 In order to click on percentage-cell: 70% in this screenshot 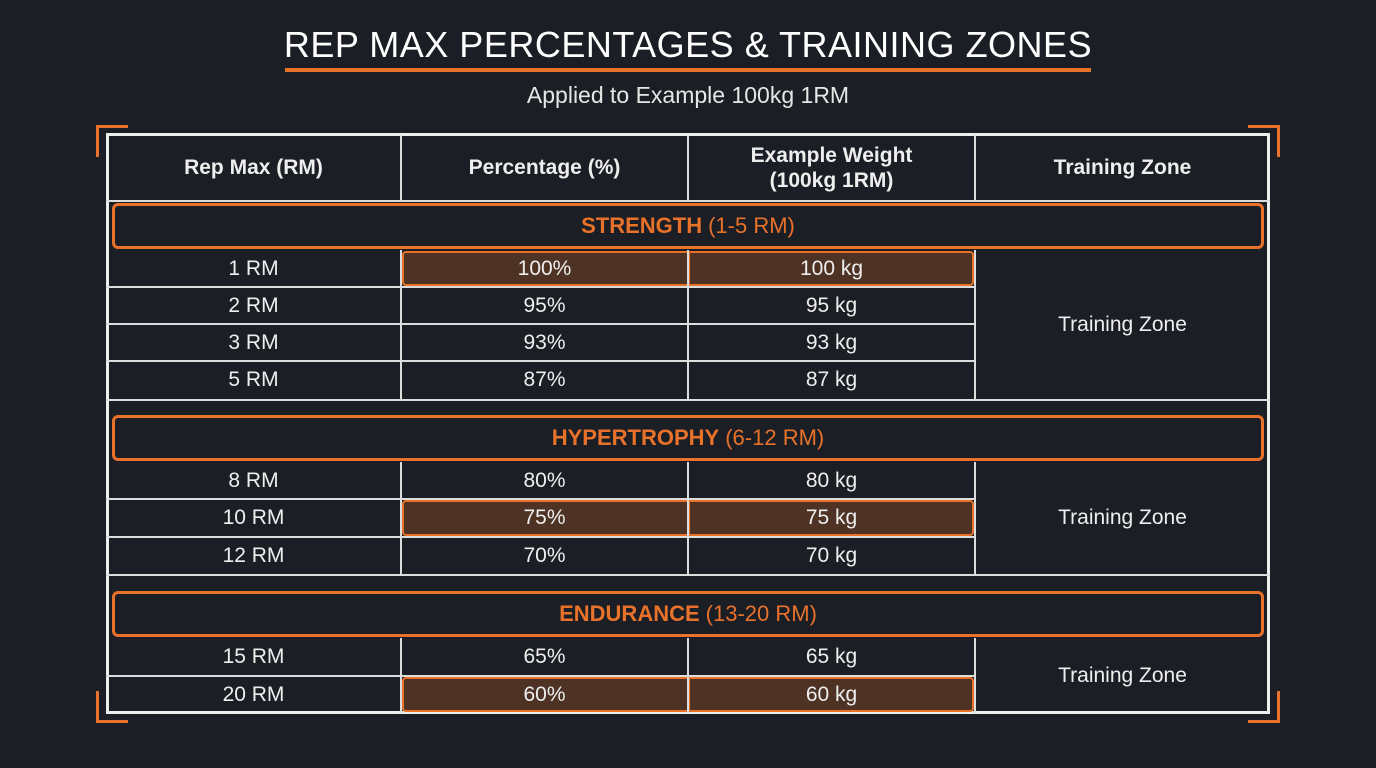, I will do `click(544, 555)`.